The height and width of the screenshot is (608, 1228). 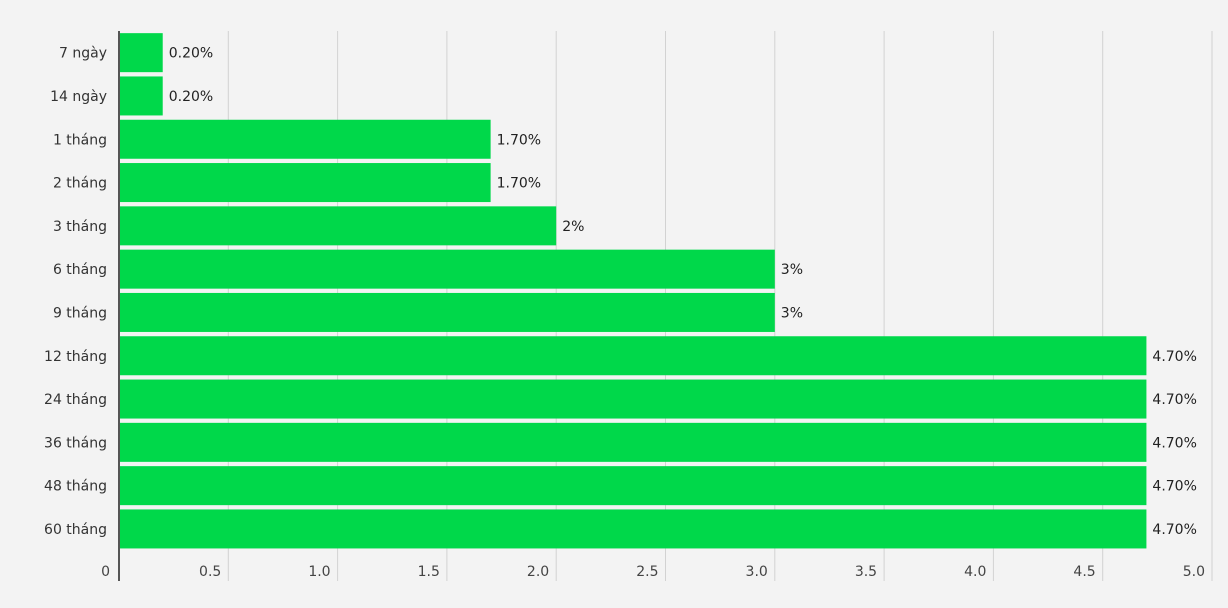 What do you see at coordinates (80, 140) in the screenshot?
I see `category-label: 1 tháng` at bounding box center [80, 140].